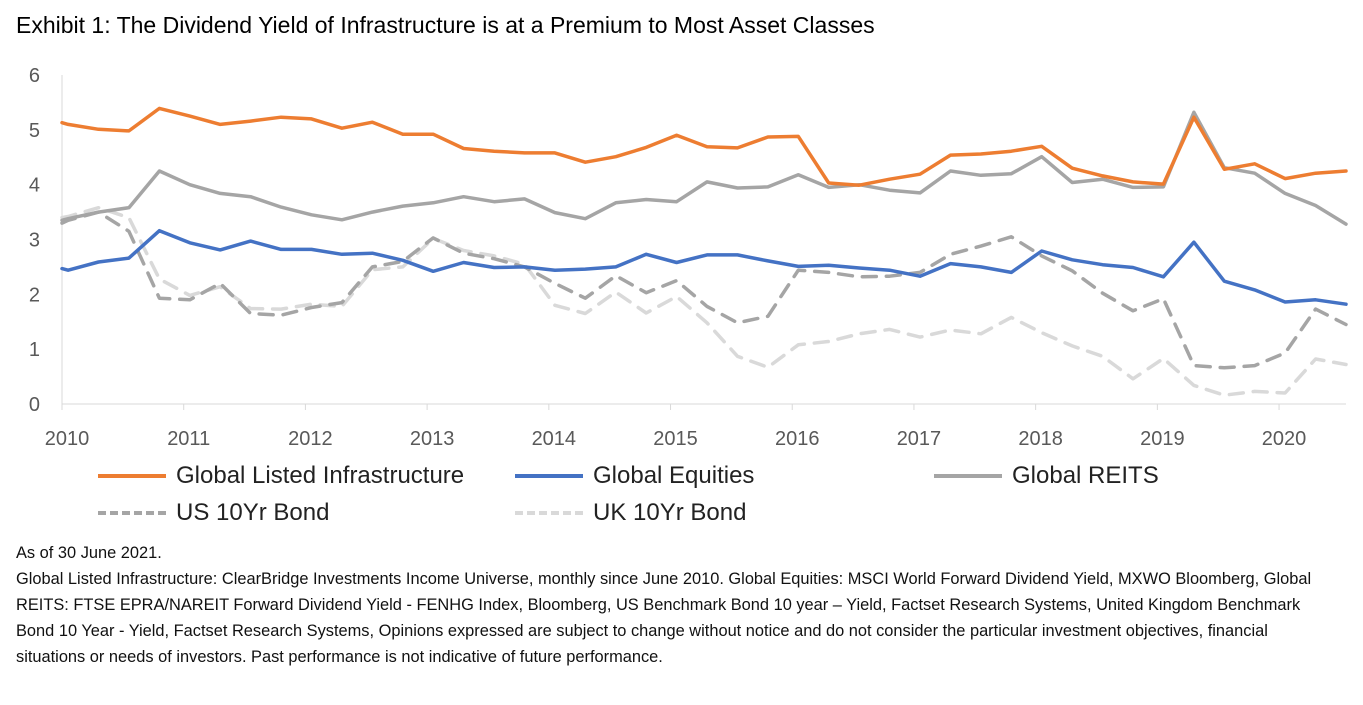  Describe the element at coordinates (797, 439) in the screenshot. I see `x-tick-label: 2016` at that location.